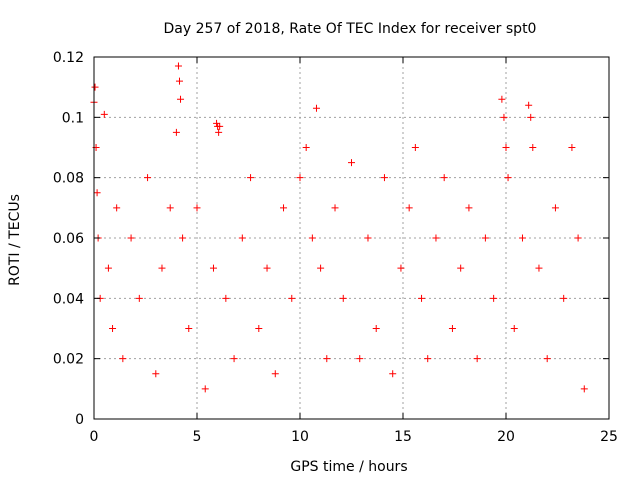 The width and height of the screenshot is (640, 480). I want to click on y-tick-label: 0.08, so click(68, 179).